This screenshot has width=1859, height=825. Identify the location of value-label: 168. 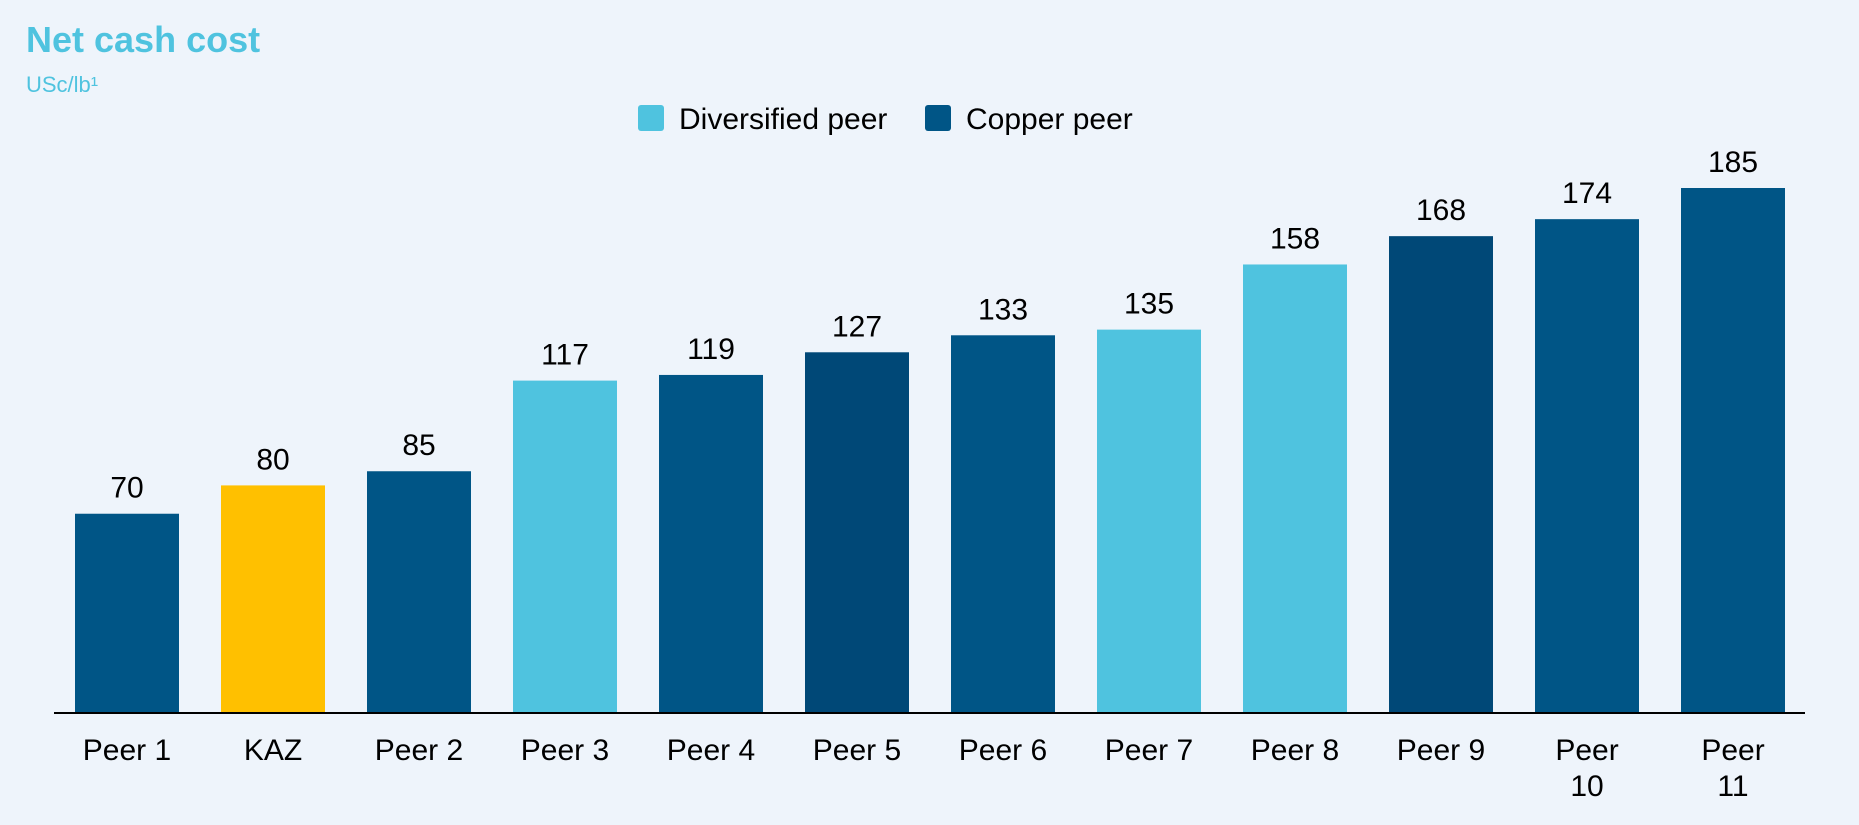
(1441, 210).